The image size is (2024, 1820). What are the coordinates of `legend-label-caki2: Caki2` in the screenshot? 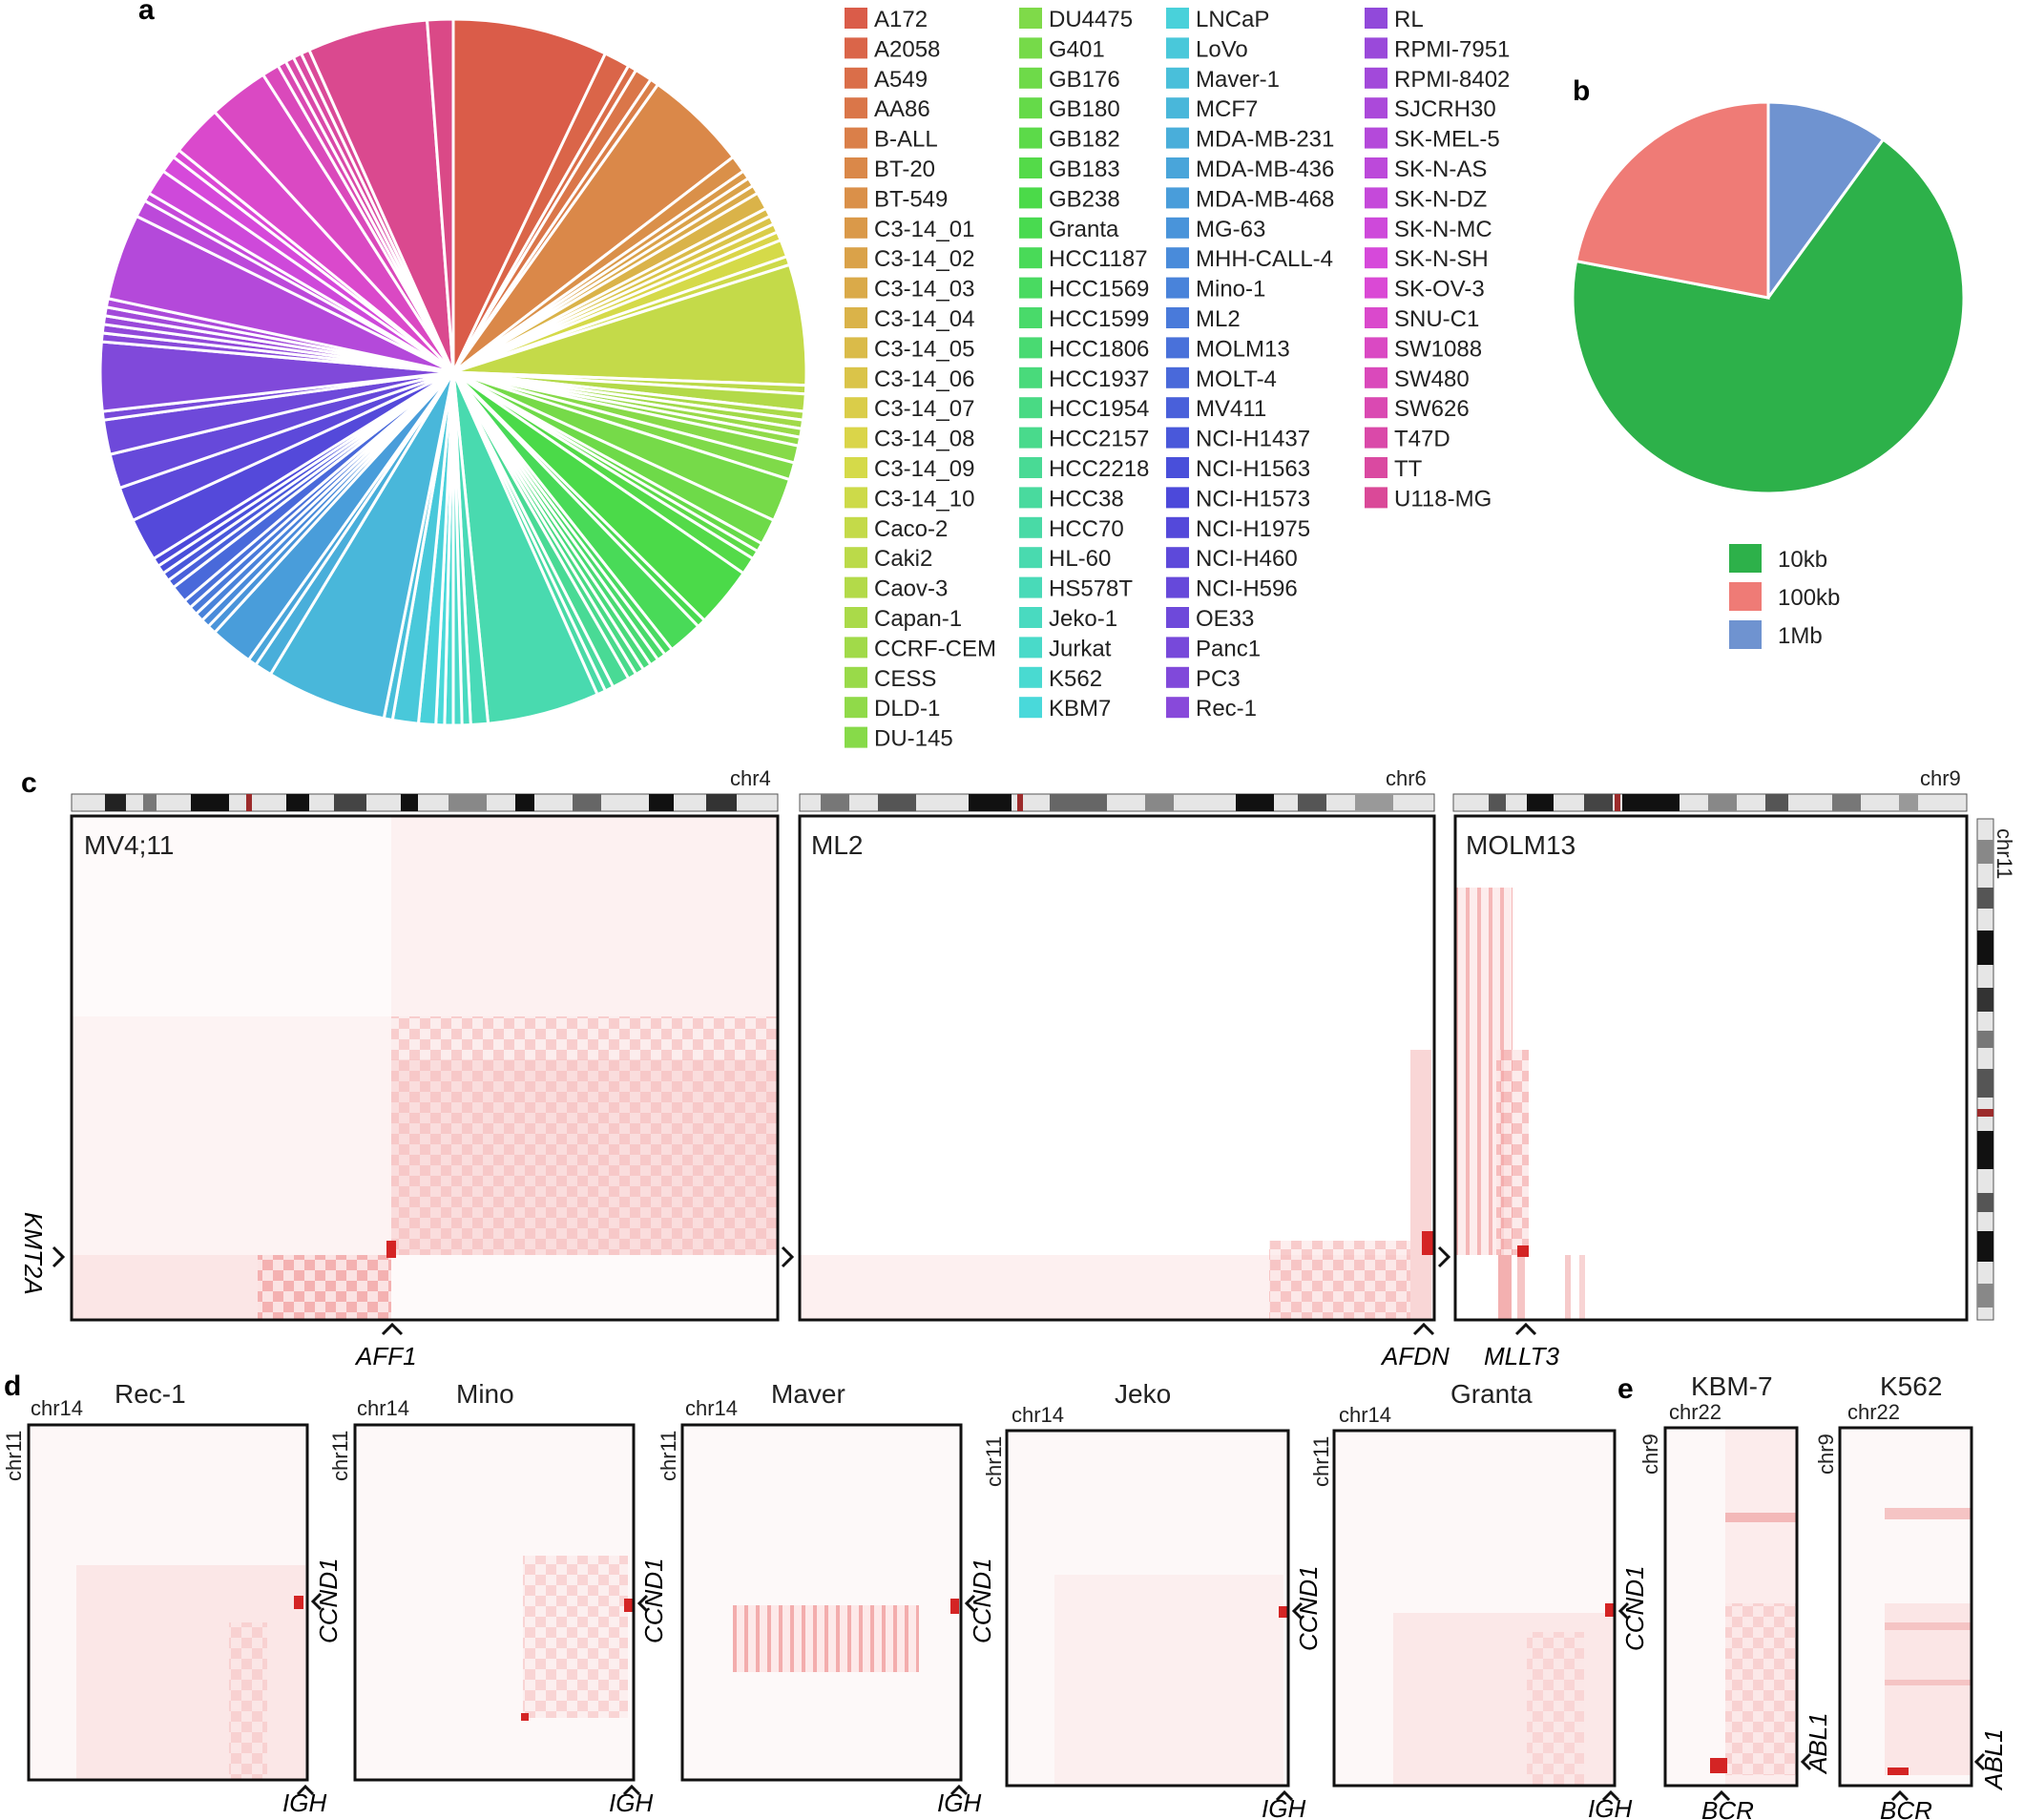 It's located at (903, 559).